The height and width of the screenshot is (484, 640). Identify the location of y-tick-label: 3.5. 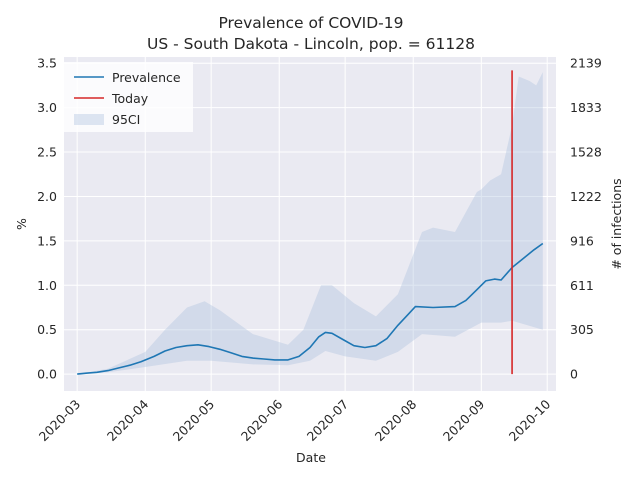
(47, 63).